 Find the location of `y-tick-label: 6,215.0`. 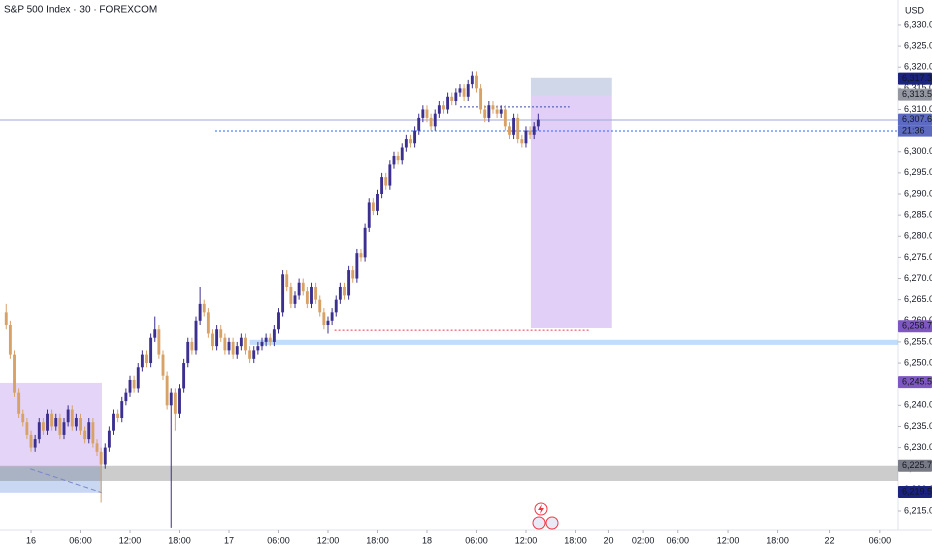

y-tick-label: 6,215.0 is located at coordinates (918, 510).